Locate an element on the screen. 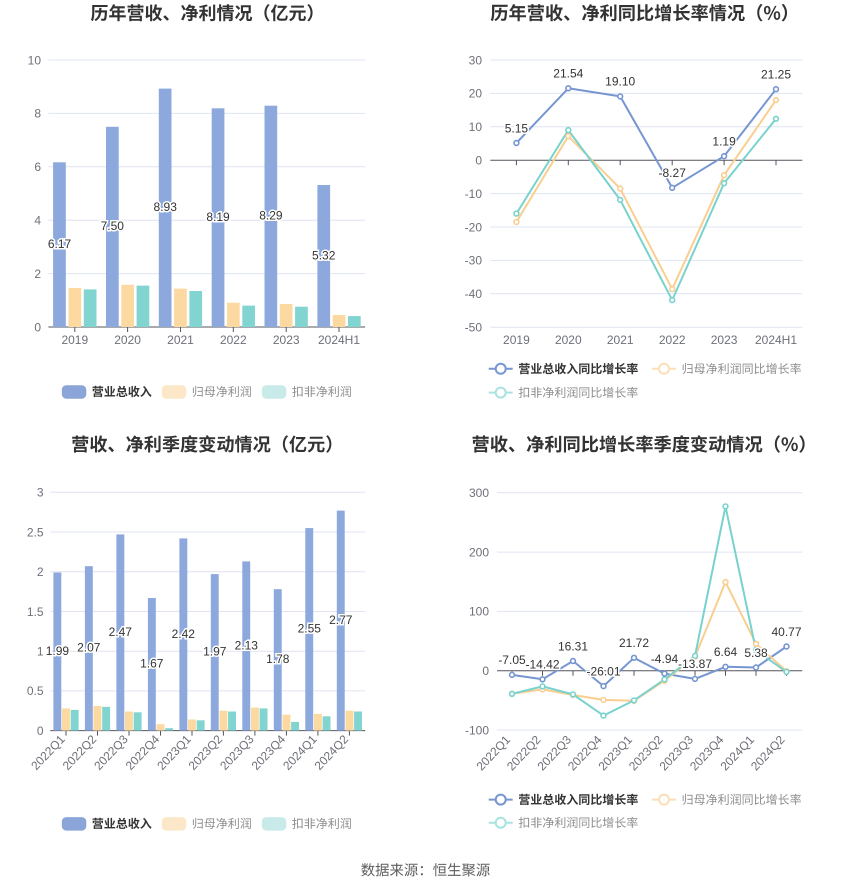 The height and width of the screenshot is (891, 850). svg-text: 8.19 is located at coordinates (218, 217).